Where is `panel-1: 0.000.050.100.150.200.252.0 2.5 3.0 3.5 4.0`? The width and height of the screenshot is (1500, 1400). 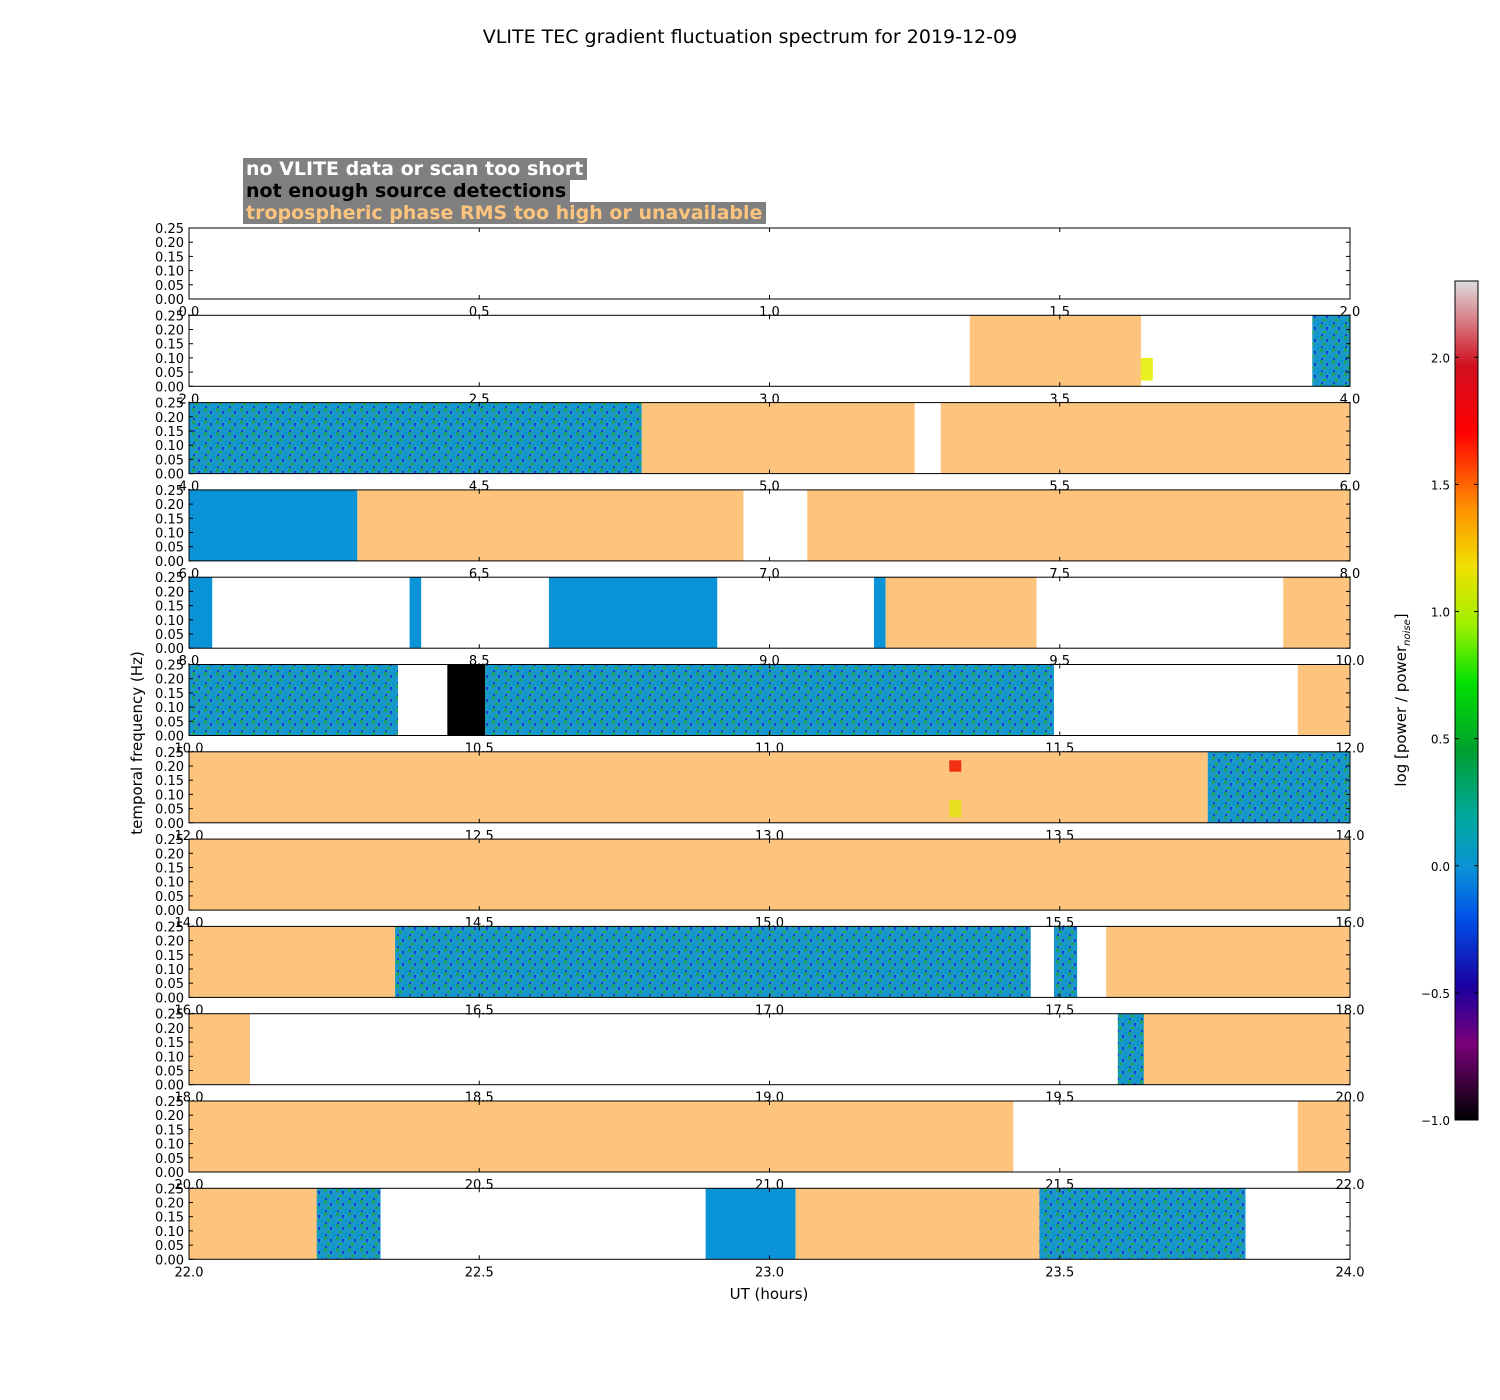
panel-1: 0.000.050.100.150.200.252.0 2.5 3.0 3.5 4.0 is located at coordinates (757, 358).